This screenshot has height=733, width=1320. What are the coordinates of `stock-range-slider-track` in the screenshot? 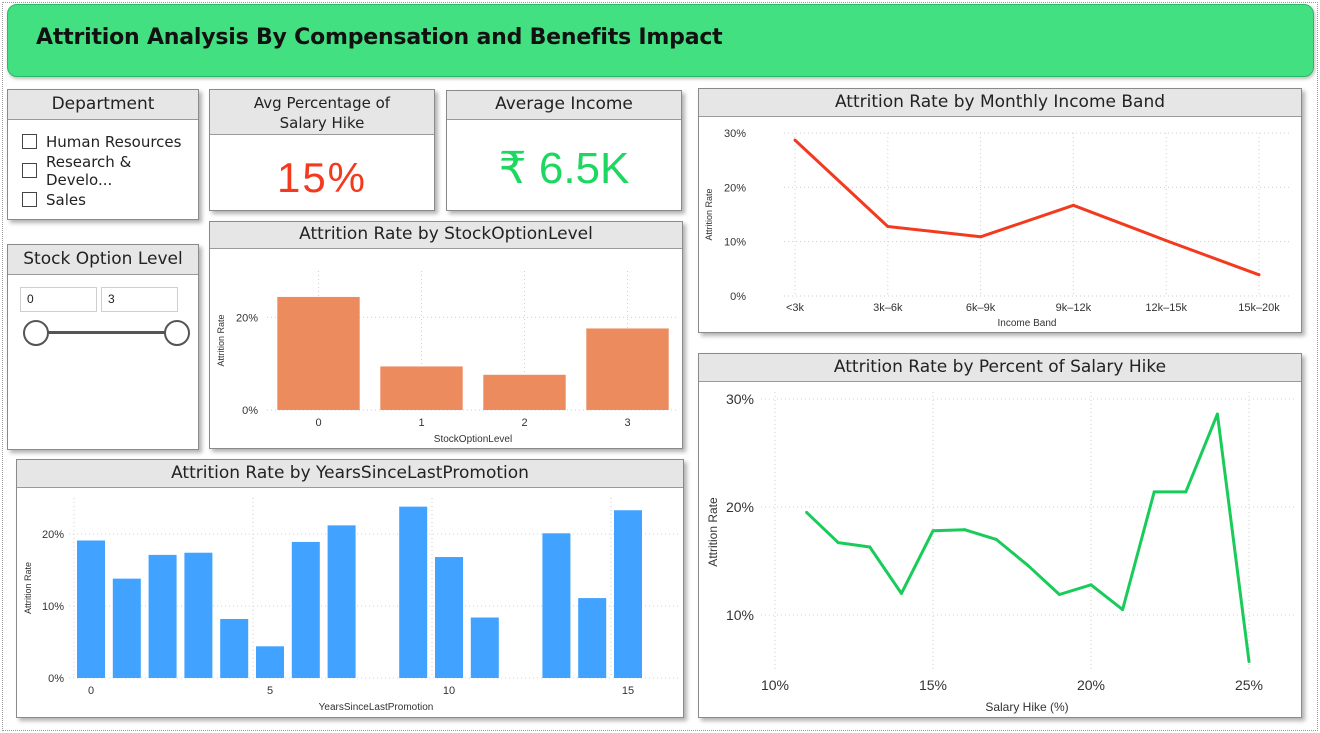 It's located at (106, 332).